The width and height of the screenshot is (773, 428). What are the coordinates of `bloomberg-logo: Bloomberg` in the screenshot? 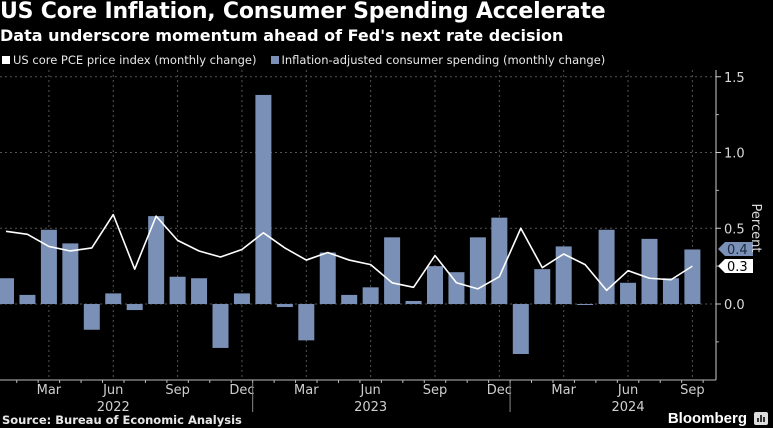 It's located at (707, 418).